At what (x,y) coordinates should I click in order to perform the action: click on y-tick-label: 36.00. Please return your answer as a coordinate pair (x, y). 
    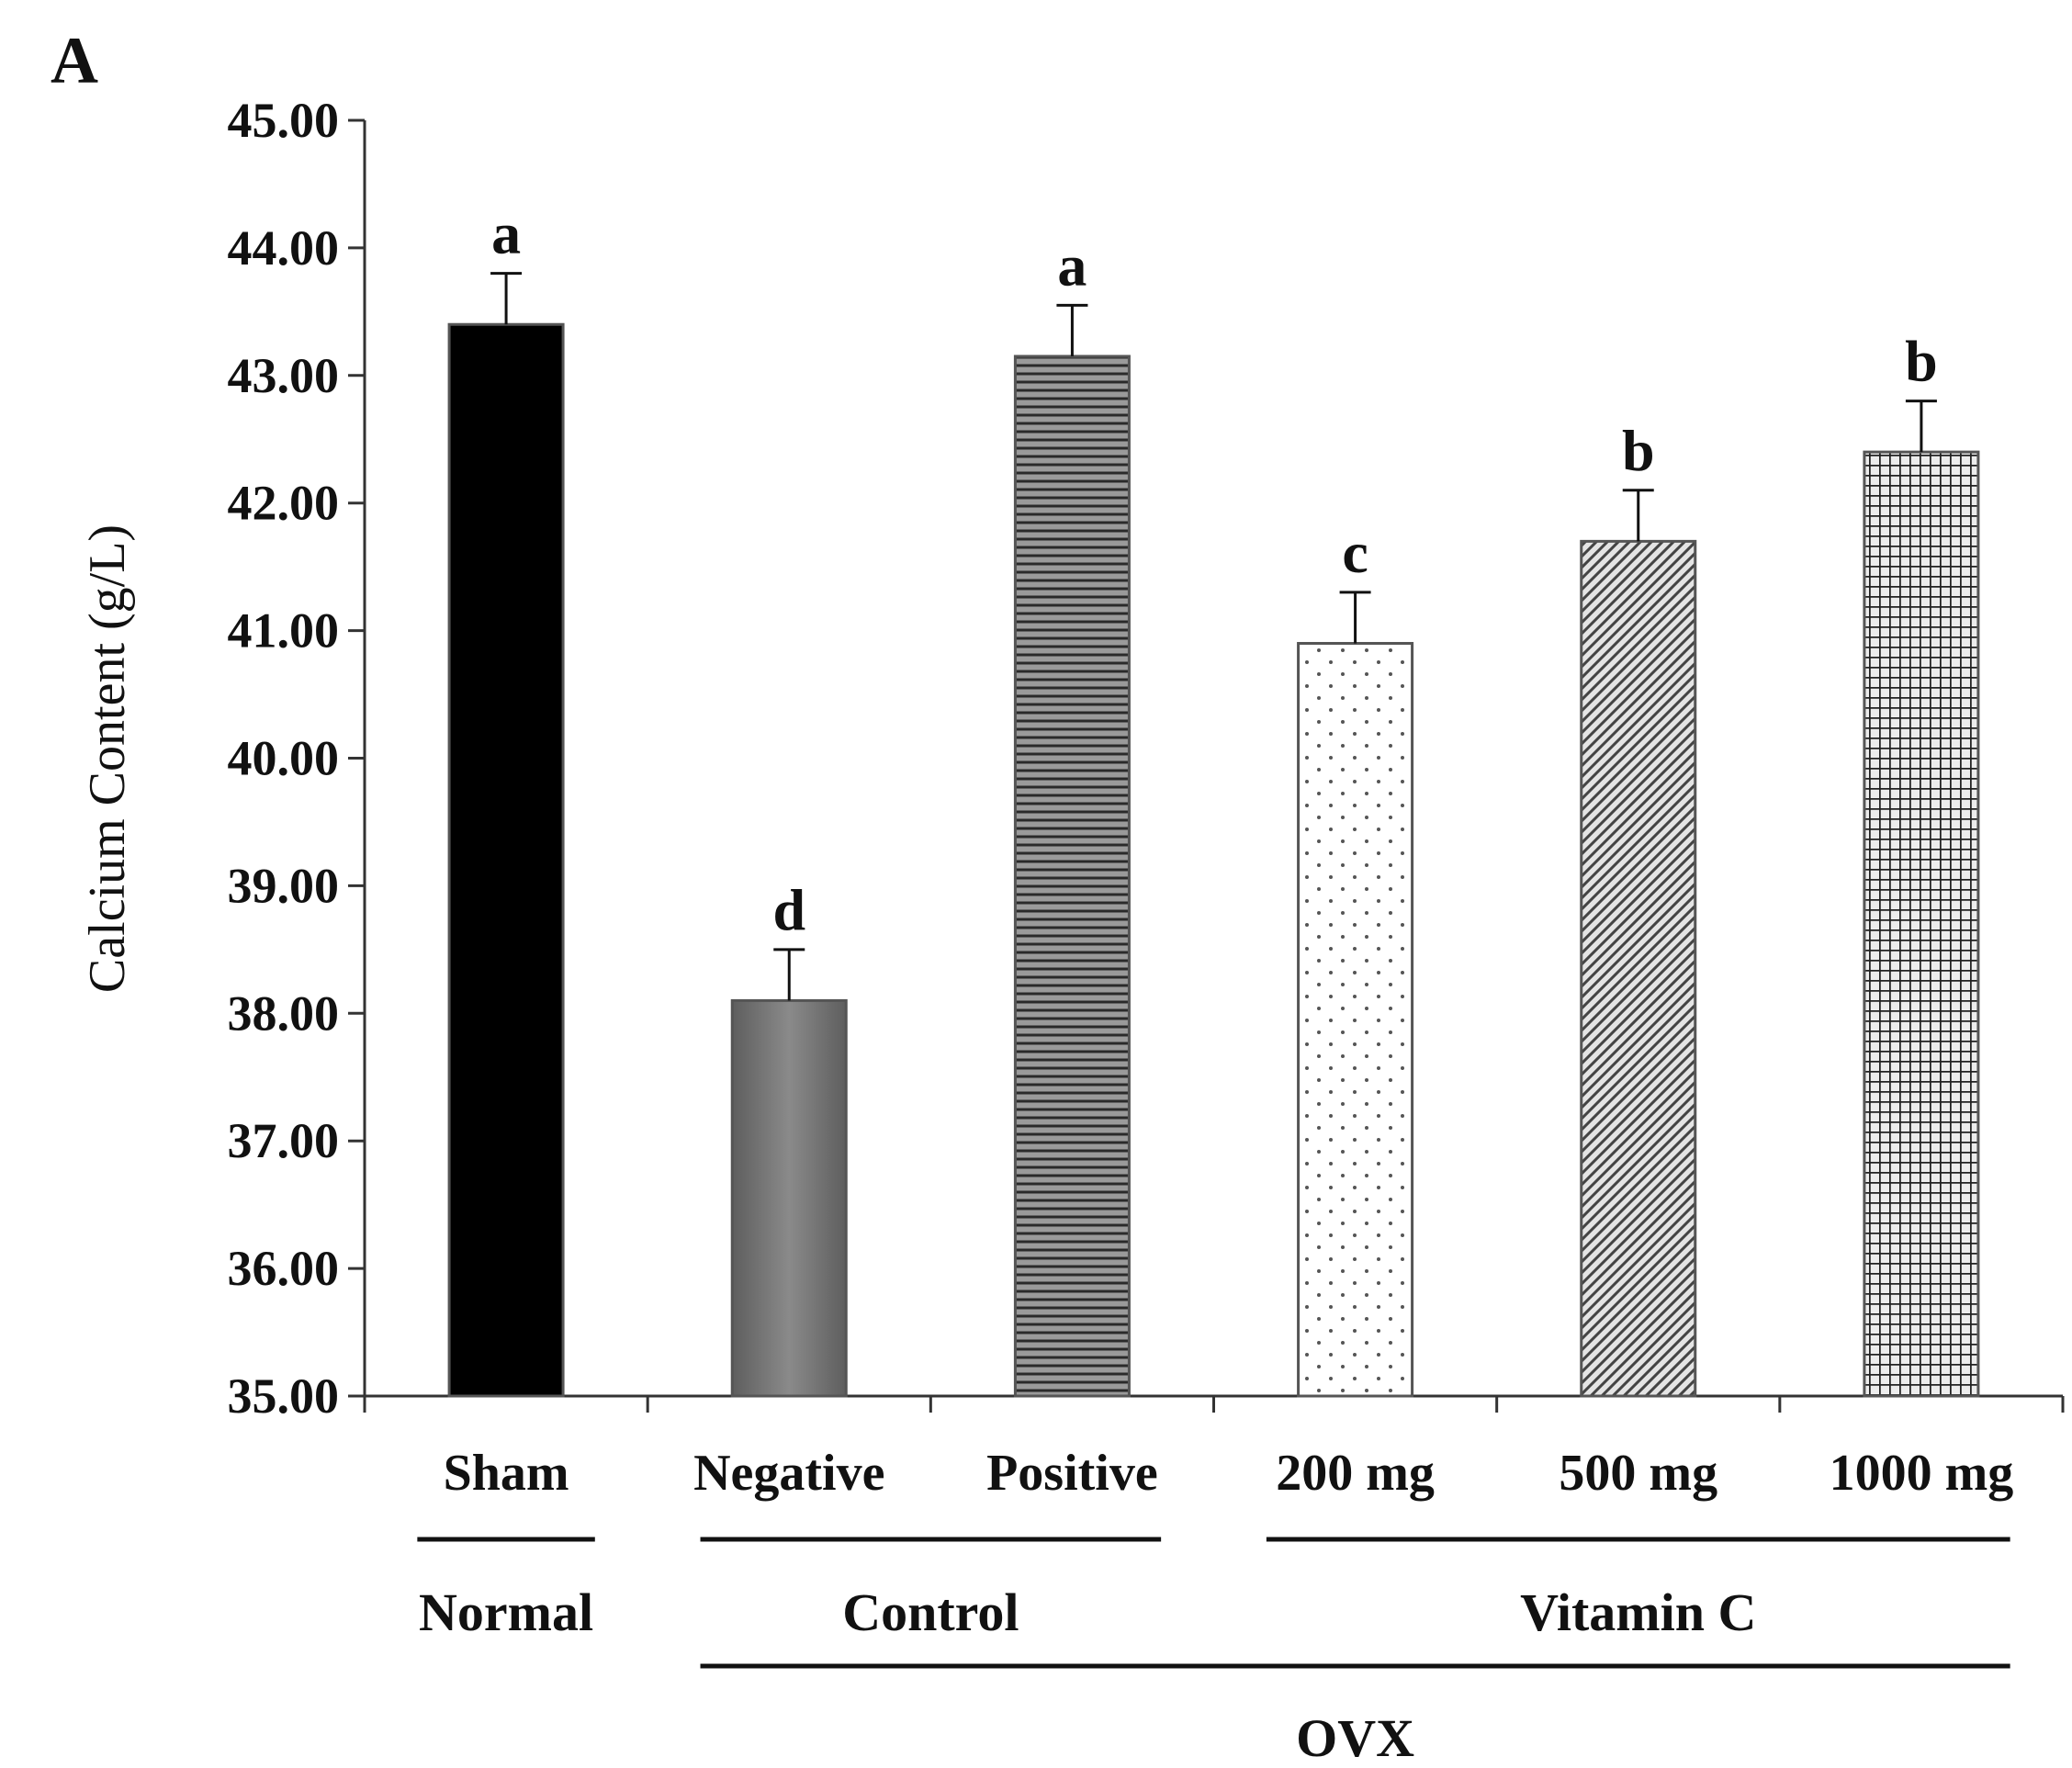
    Looking at the image, I should click on (284, 1268).